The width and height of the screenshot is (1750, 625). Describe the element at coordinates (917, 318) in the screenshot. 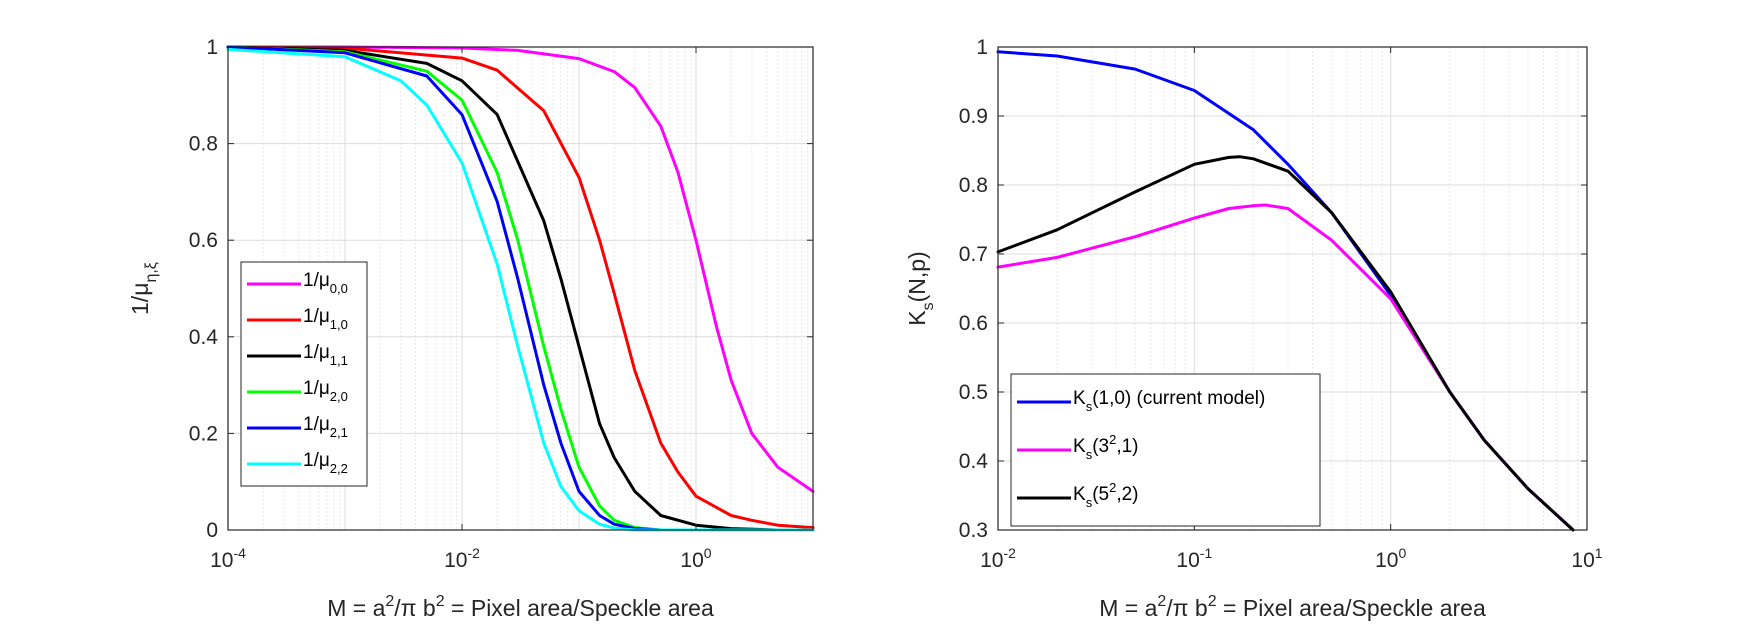

I see `y-label-main: K` at that location.